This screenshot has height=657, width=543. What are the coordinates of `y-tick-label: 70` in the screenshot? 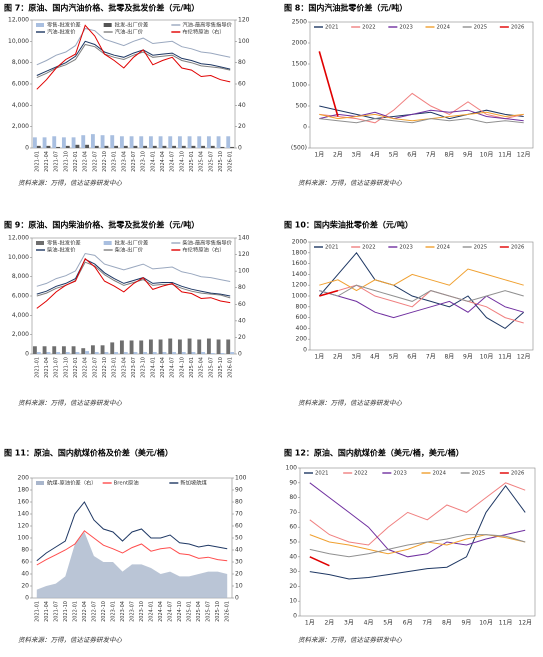 It's located at (293, 512).